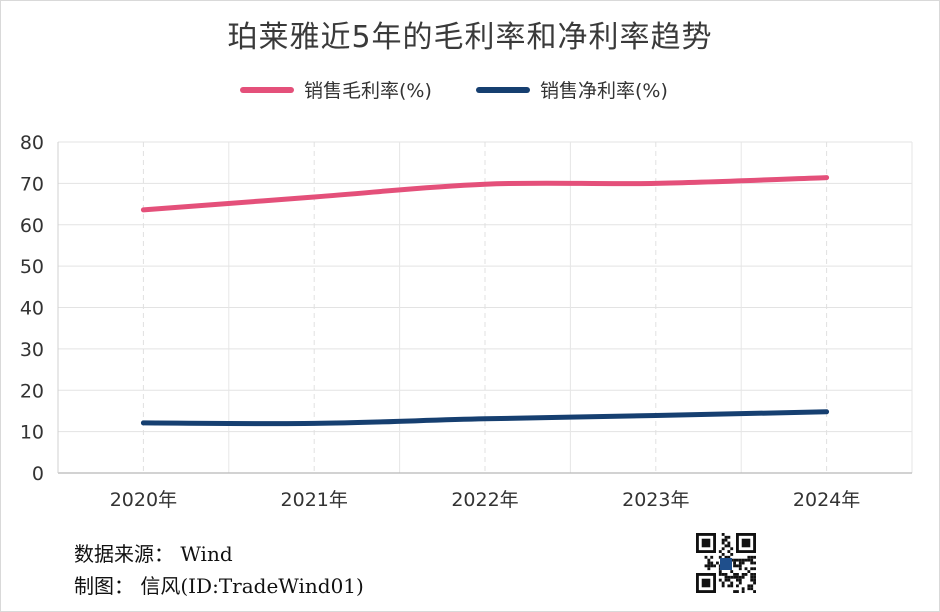 The width and height of the screenshot is (940, 612). What do you see at coordinates (470, 37) in the screenshot?
I see `chart-title: 珀莱雅近5年的毛利率和净利率趋势` at bounding box center [470, 37].